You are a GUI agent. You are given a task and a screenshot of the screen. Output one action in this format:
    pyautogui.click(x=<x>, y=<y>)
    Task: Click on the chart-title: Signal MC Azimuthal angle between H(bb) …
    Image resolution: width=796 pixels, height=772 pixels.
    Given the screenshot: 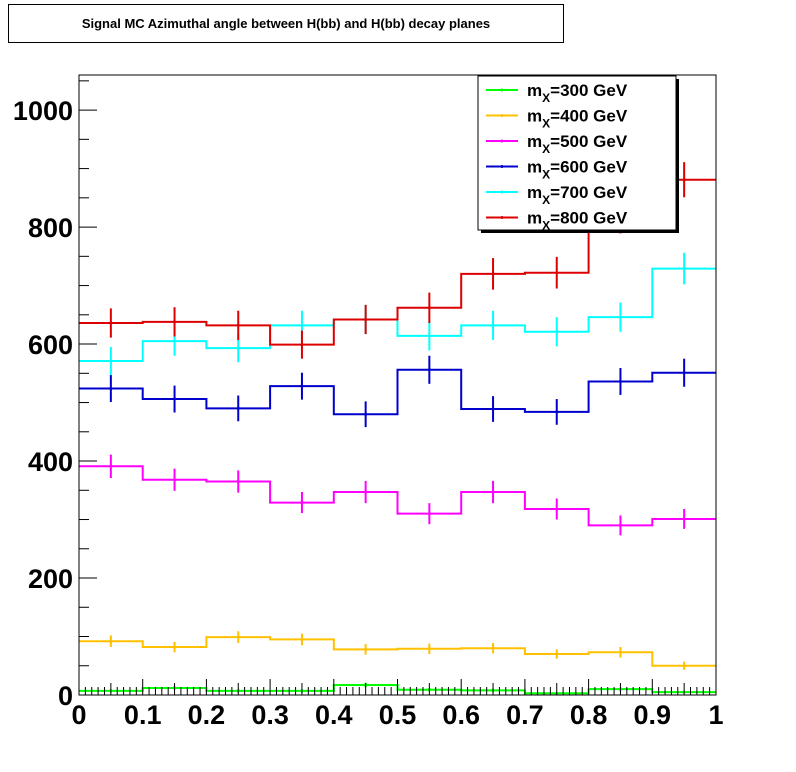 What is the action you would take?
    pyautogui.click(x=286, y=23)
    